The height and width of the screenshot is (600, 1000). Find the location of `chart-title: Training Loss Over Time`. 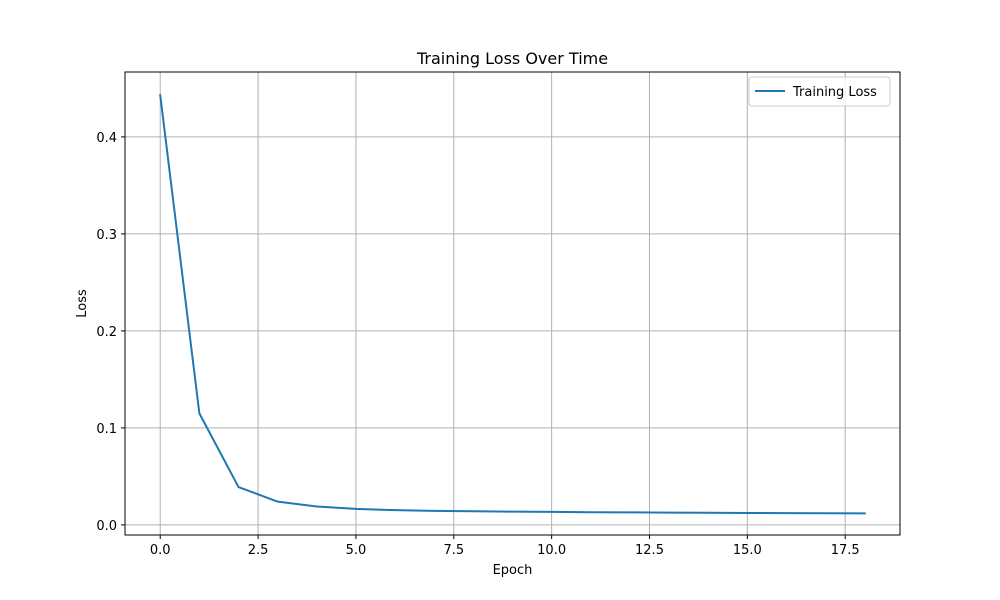

chart-title: Training Loss Over Time is located at coordinates (512, 58).